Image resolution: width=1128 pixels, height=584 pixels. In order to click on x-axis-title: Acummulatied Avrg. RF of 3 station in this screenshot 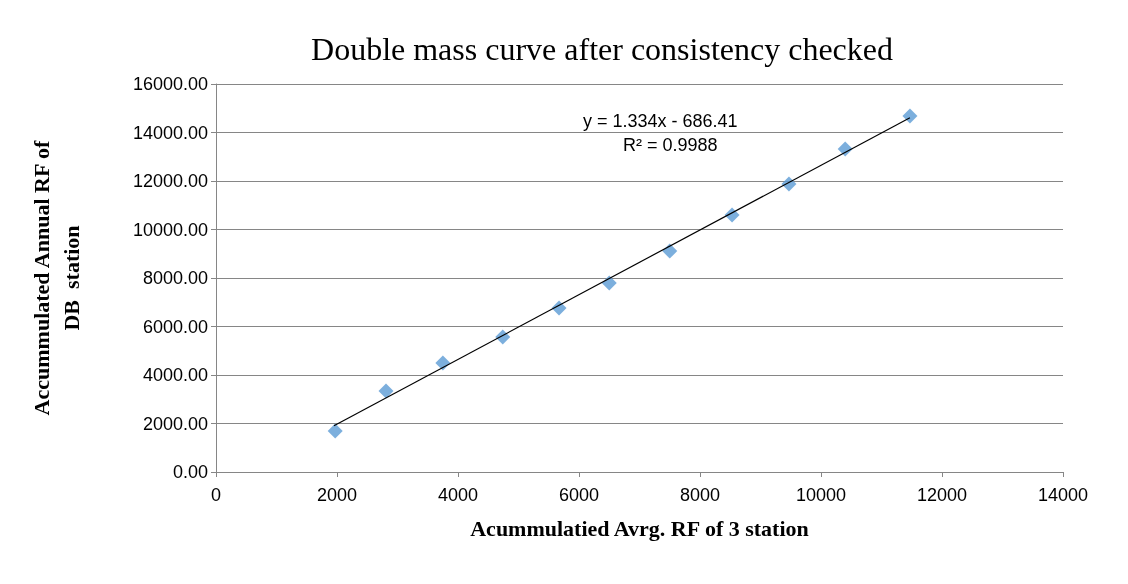, I will do `click(639, 528)`.